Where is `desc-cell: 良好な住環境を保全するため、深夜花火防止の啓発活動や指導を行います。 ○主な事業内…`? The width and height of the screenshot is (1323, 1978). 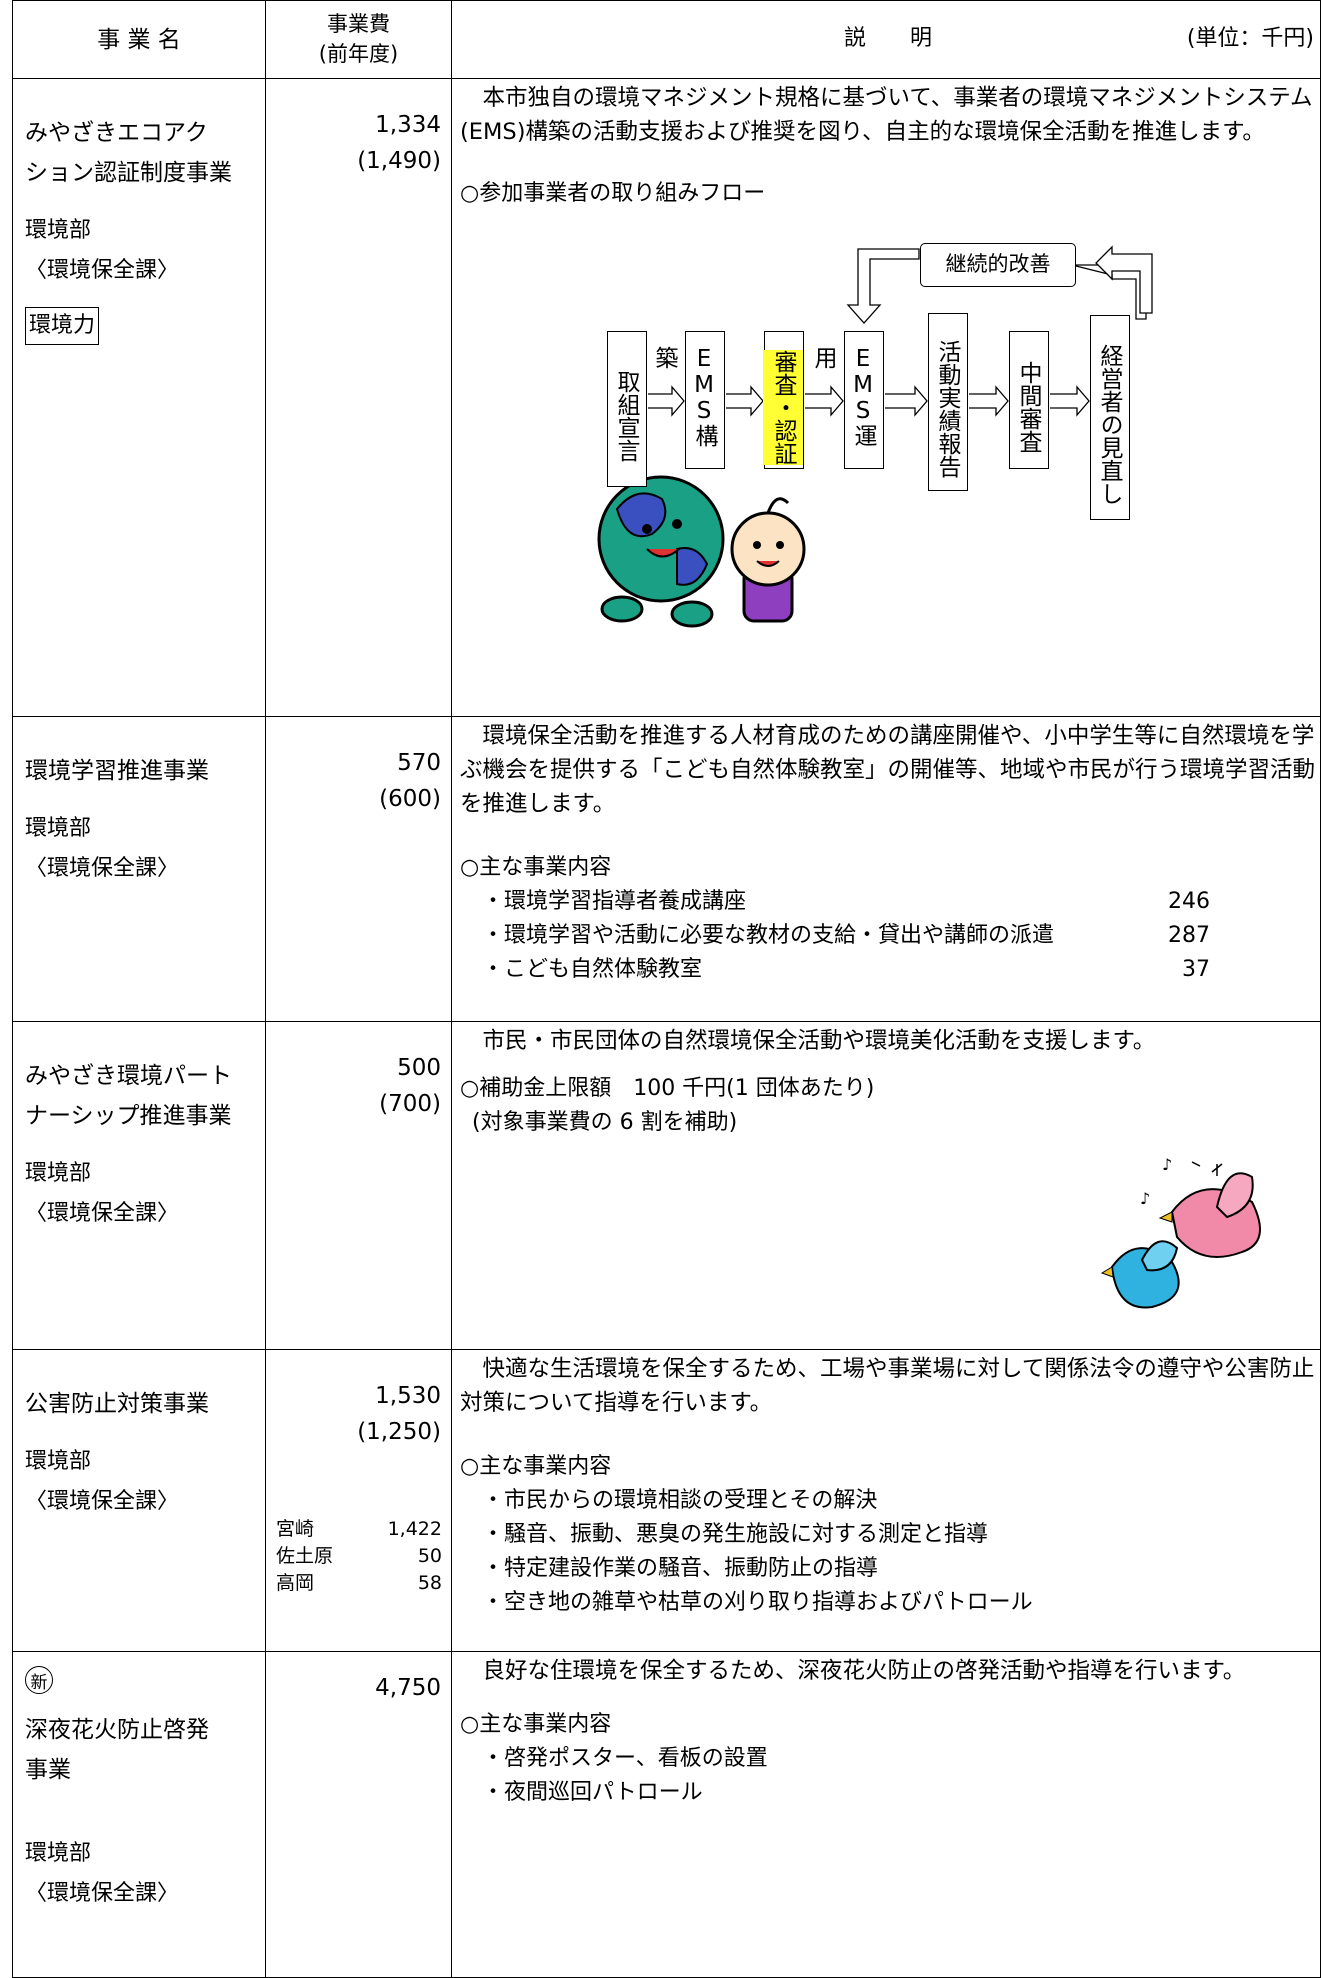
desc-cell: 良好な住環境を保全するため、深夜花火防止の啓発活動や指導を行います。 ○主な事業内… is located at coordinates (886, 1814).